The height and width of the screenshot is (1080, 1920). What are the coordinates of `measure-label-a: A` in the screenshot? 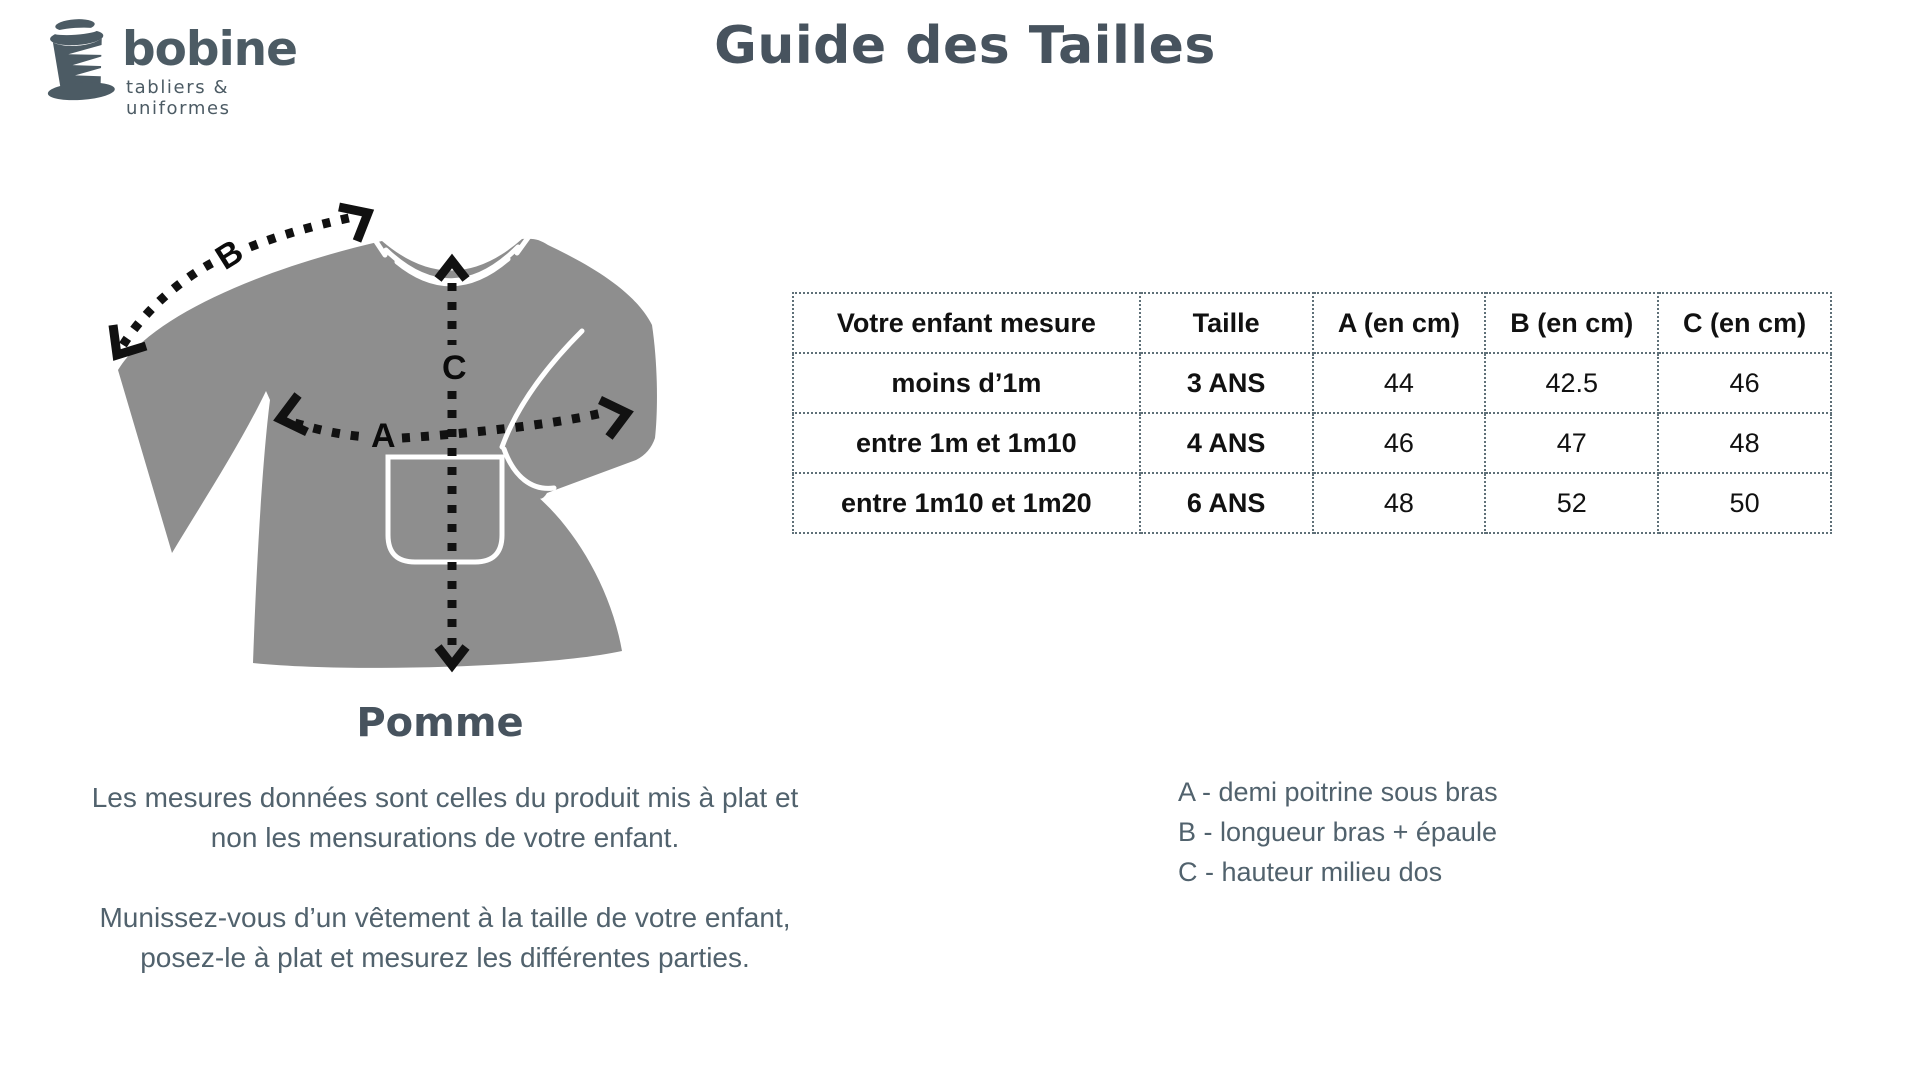 It's located at (383, 436).